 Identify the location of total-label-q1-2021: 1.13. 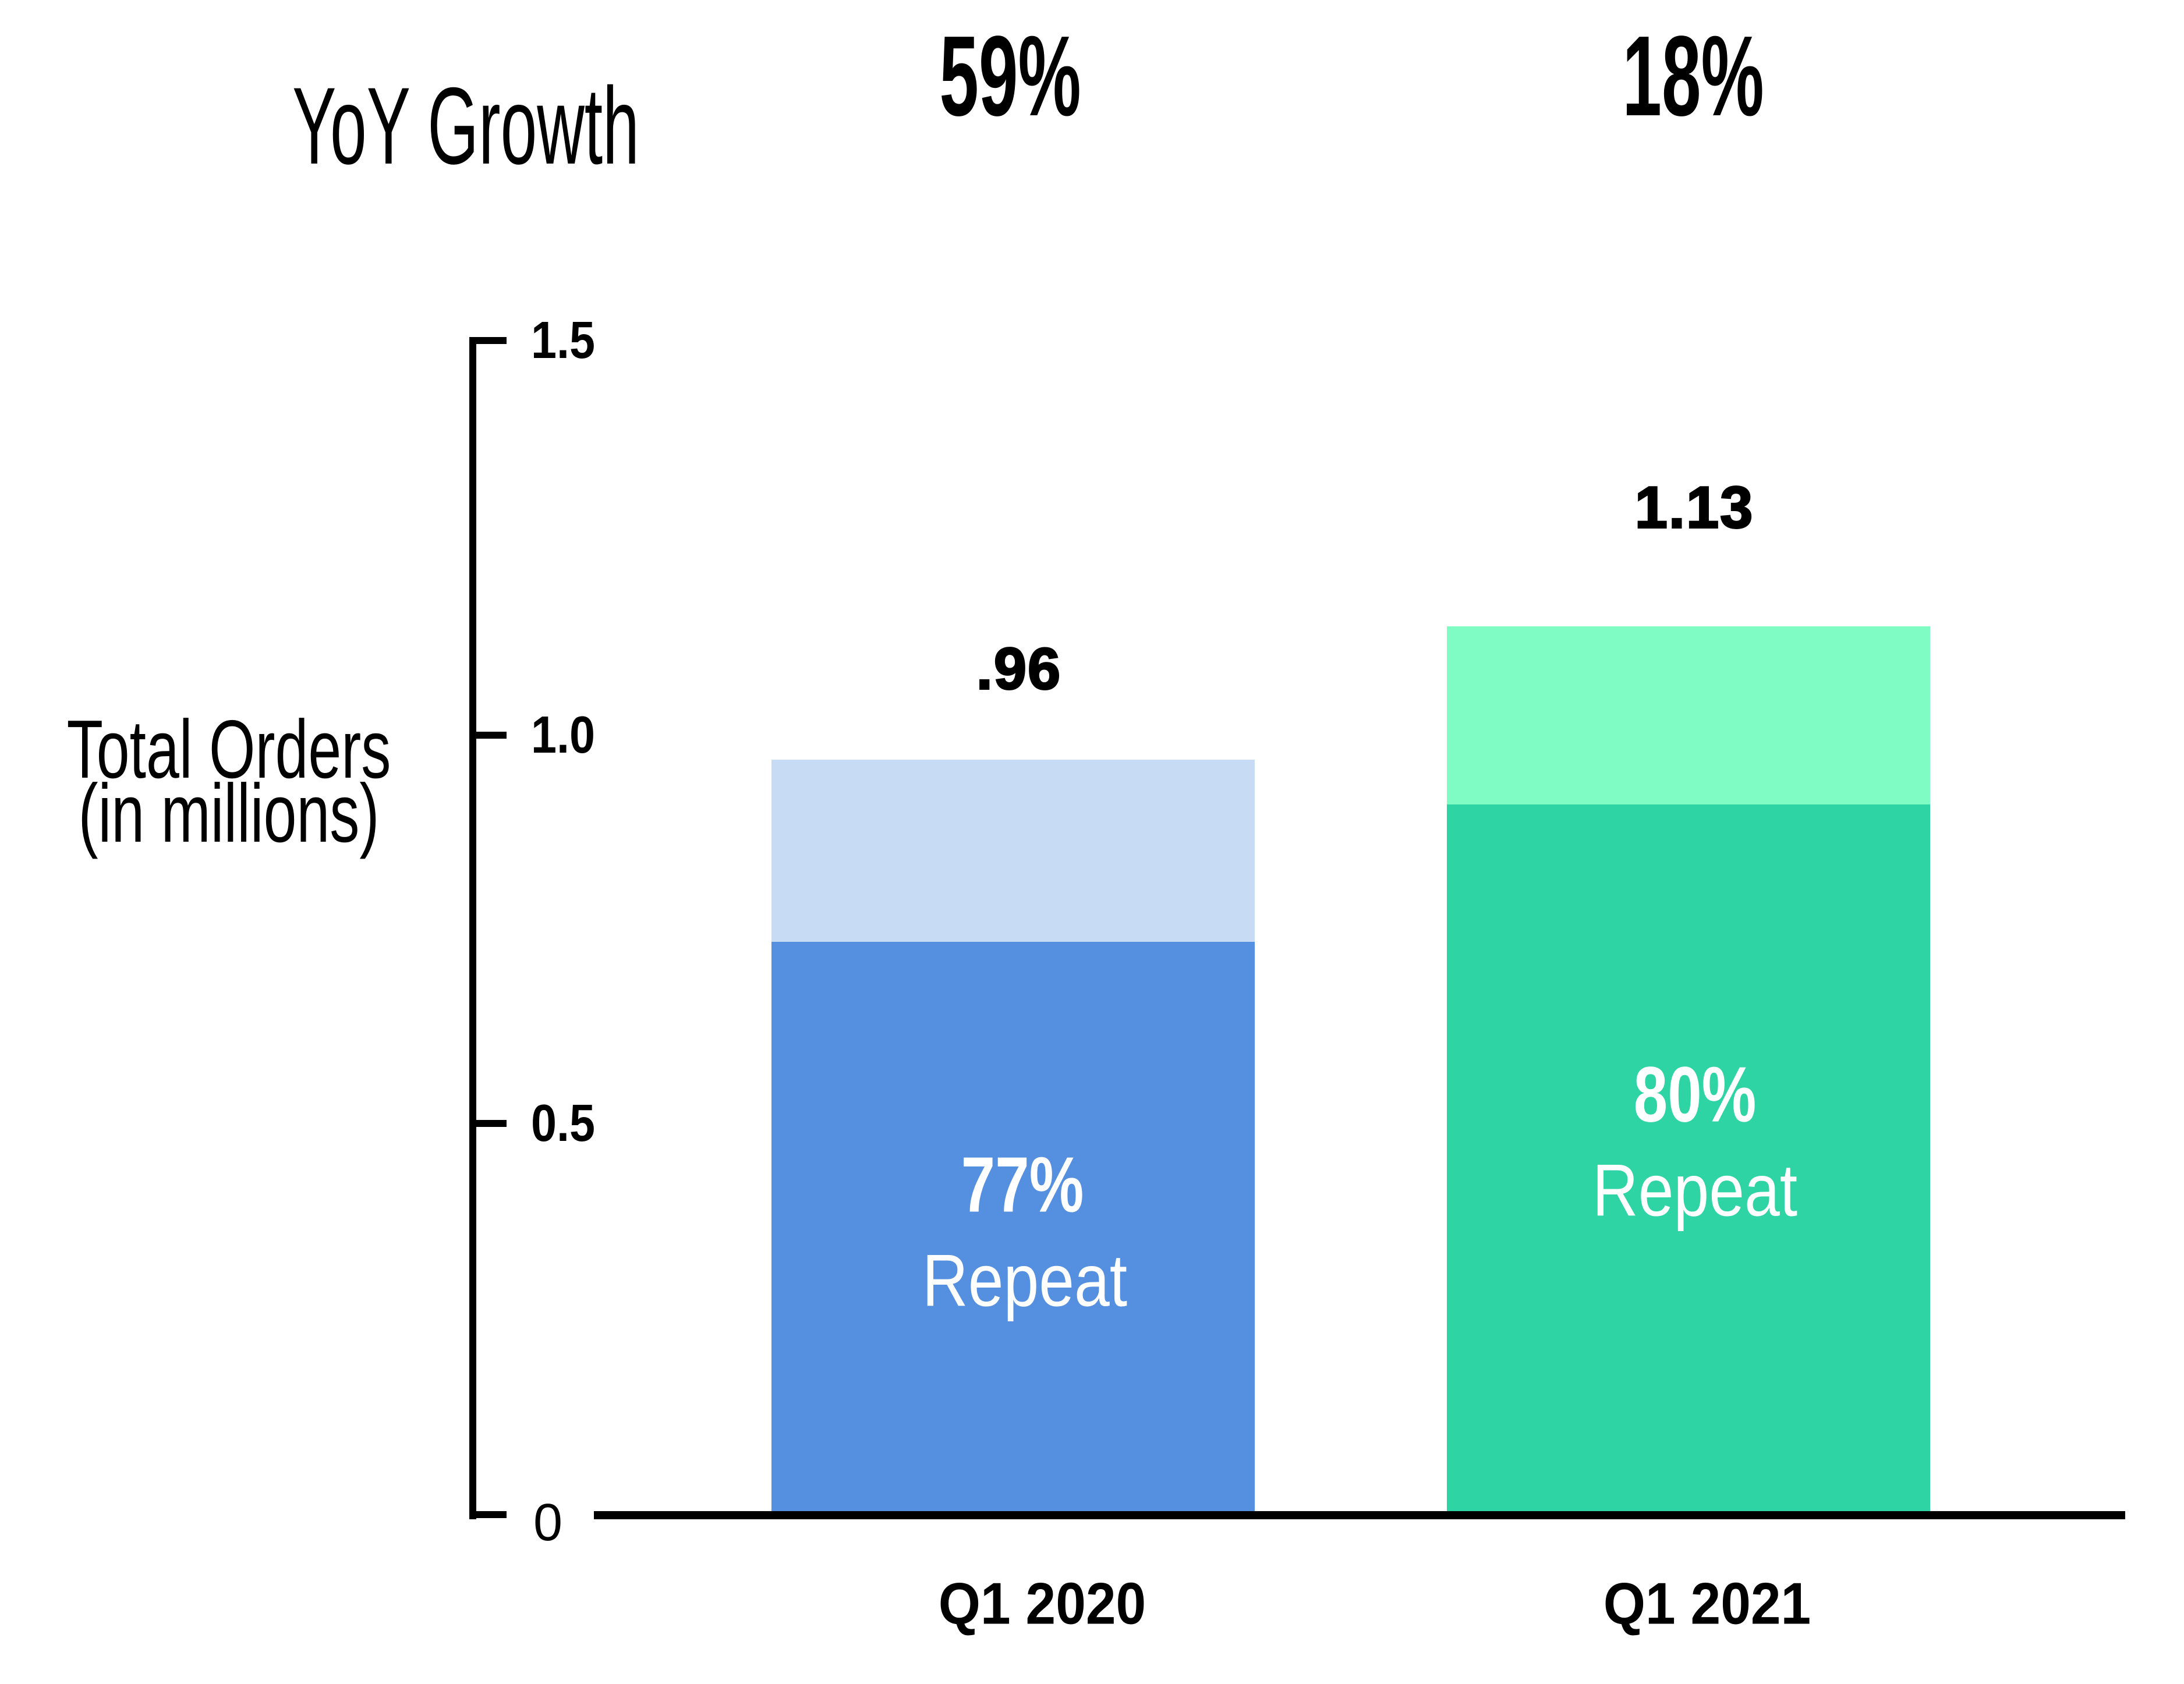
(1694, 508).